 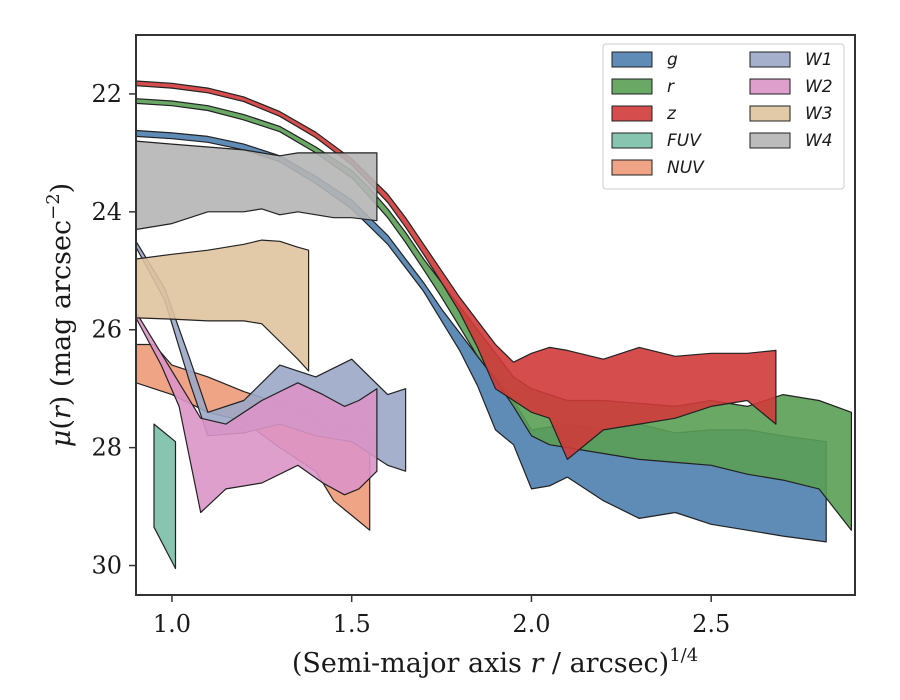 I want to click on legend-item-w2: W2, so click(x=791, y=87).